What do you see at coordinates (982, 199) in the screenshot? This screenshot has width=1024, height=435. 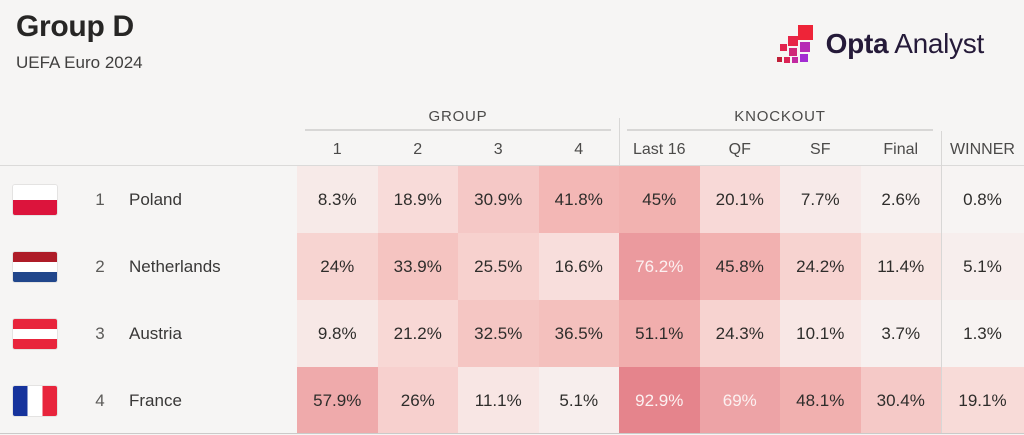 I see `prob-cell: 0.8%` at bounding box center [982, 199].